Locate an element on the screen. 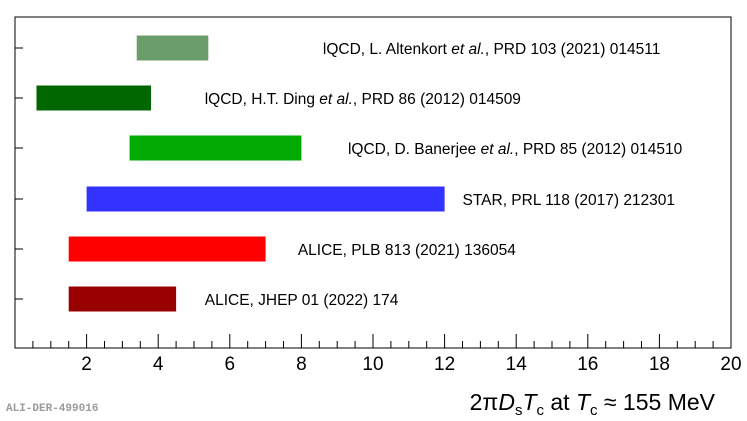 This screenshot has height=421, width=747. x-tick-label-4: 4 is located at coordinates (158, 364).